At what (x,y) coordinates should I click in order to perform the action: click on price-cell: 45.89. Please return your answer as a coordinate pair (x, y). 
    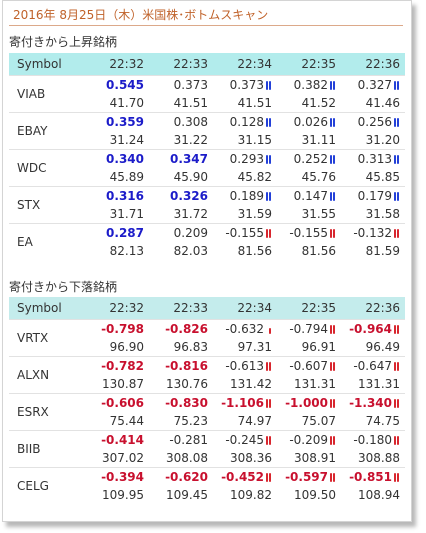
    Looking at the image, I should click on (126, 177).